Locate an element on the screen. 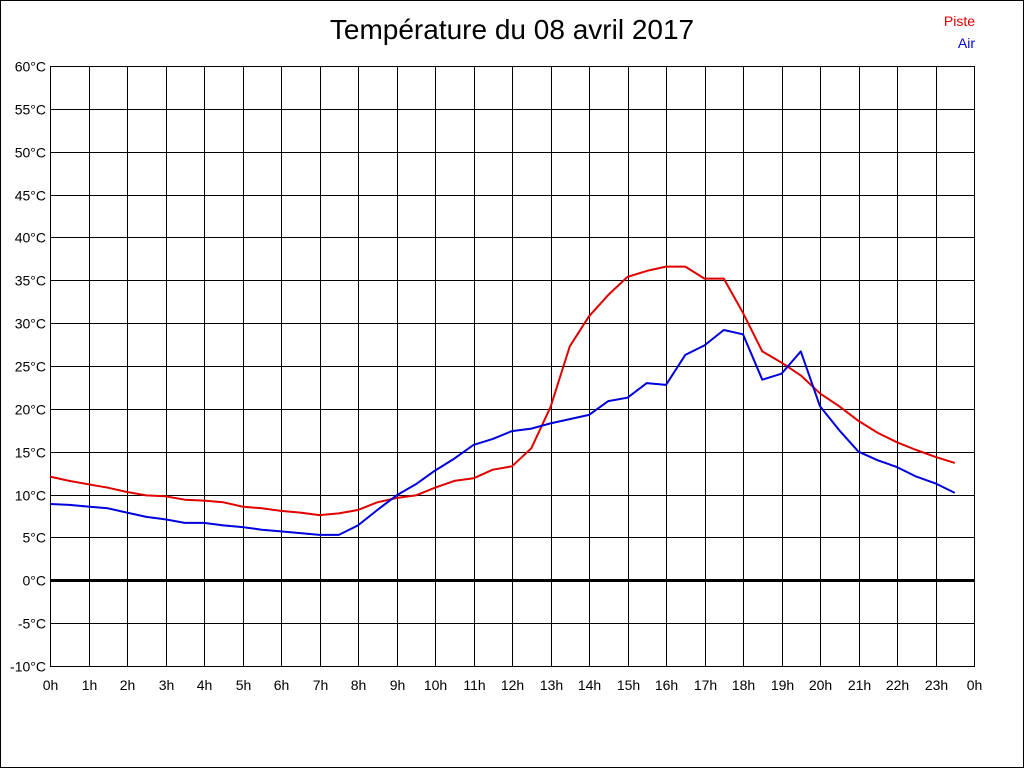 The image size is (1024, 768). x-tick-label: 16h is located at coordinates (666, 685).